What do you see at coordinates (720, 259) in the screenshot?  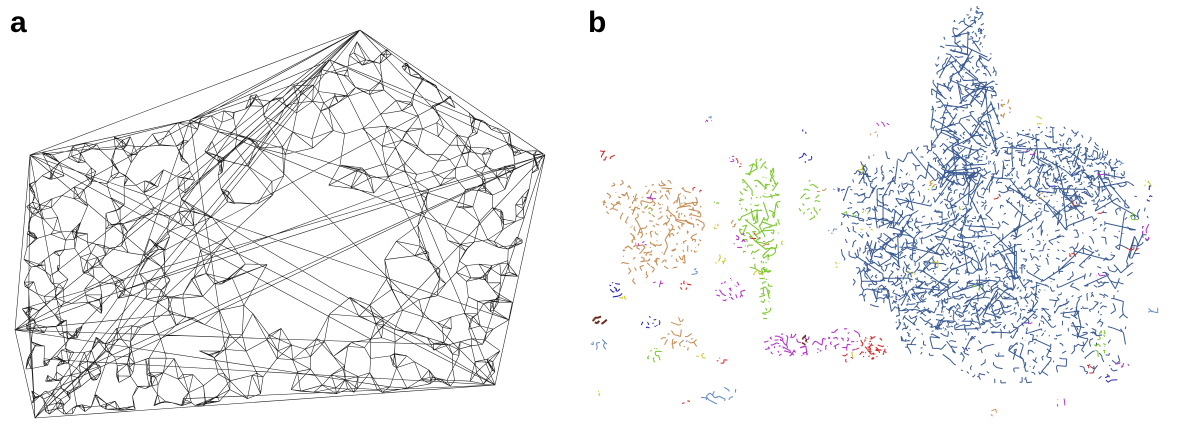 I see `yellow-cluster` at bounding box center [720, 259].